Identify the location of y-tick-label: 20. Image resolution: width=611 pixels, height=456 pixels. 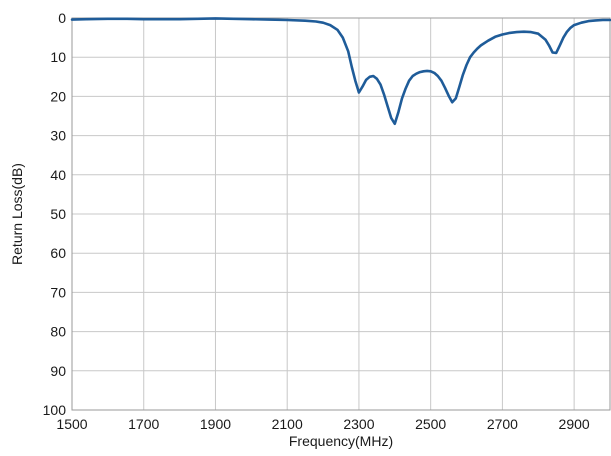
(58, 96).